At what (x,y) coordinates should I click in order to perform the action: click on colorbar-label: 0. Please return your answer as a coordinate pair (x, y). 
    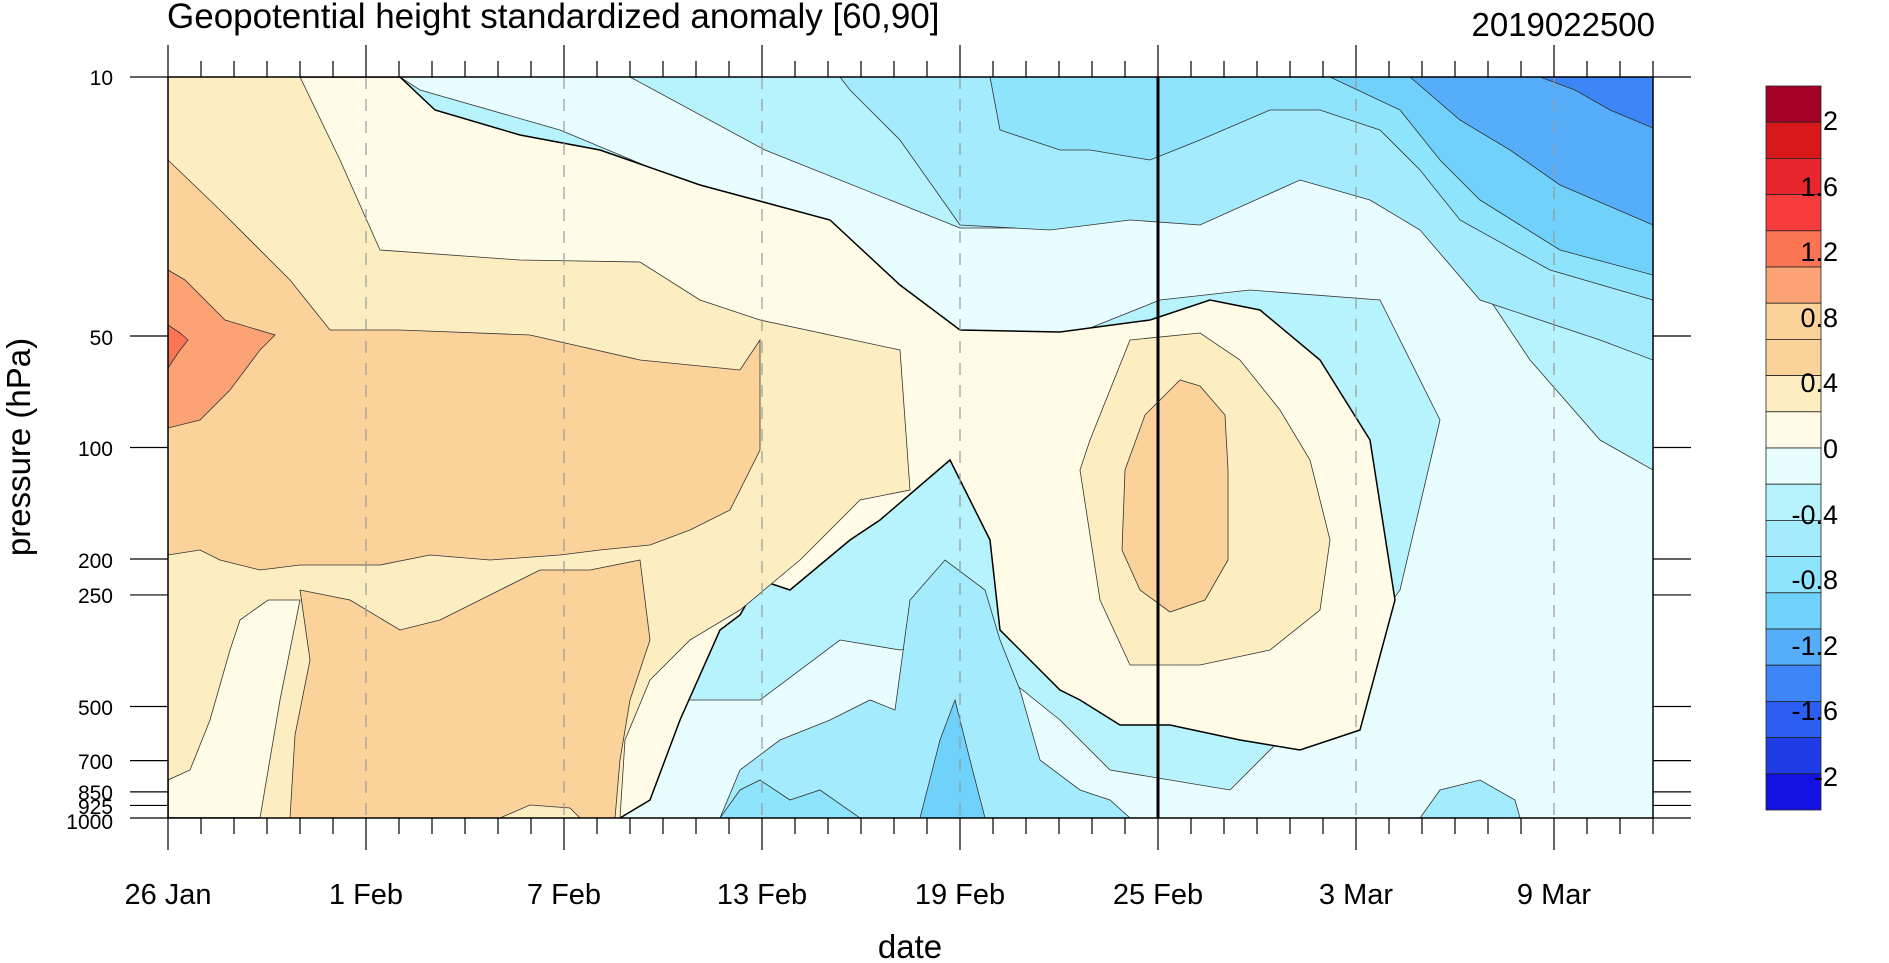
    Looking at the image, I should click on (1830, 449).